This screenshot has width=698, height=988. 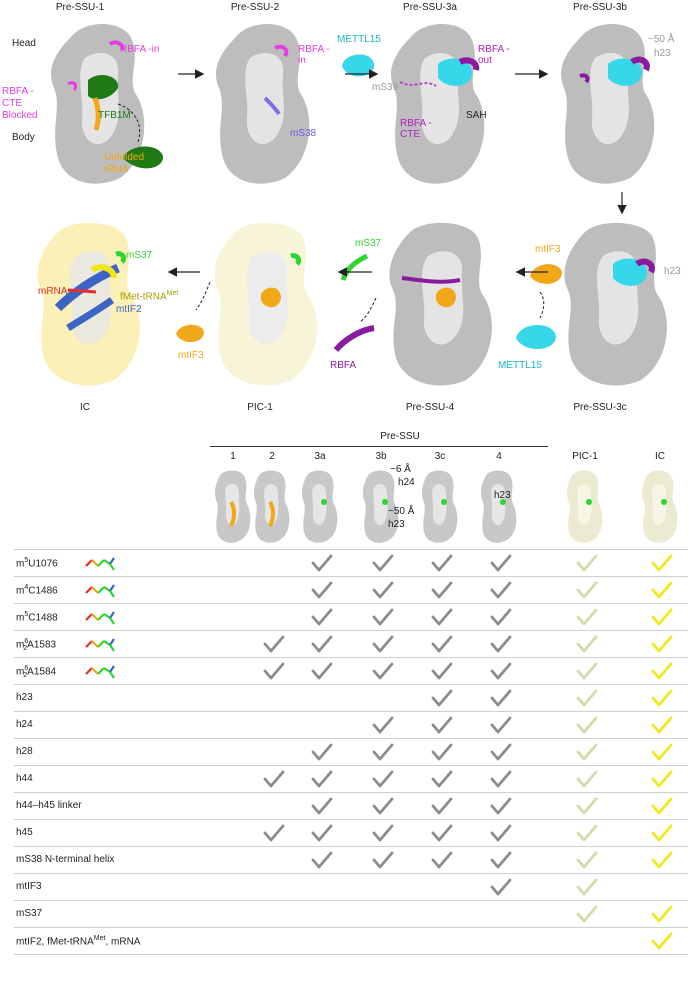 I want to click on ms37-structure, so click(x=354, y=267).